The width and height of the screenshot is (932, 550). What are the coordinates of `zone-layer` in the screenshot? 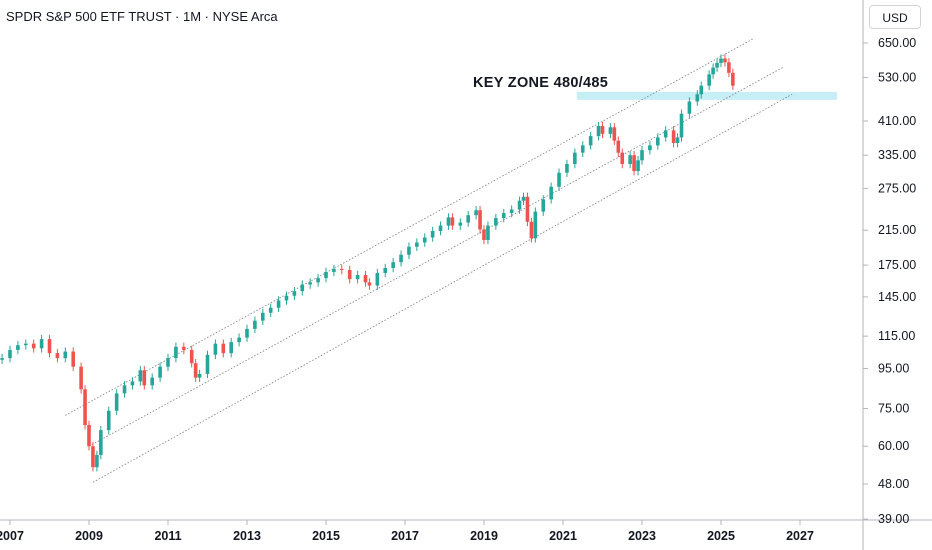 It's located at (706, 95).